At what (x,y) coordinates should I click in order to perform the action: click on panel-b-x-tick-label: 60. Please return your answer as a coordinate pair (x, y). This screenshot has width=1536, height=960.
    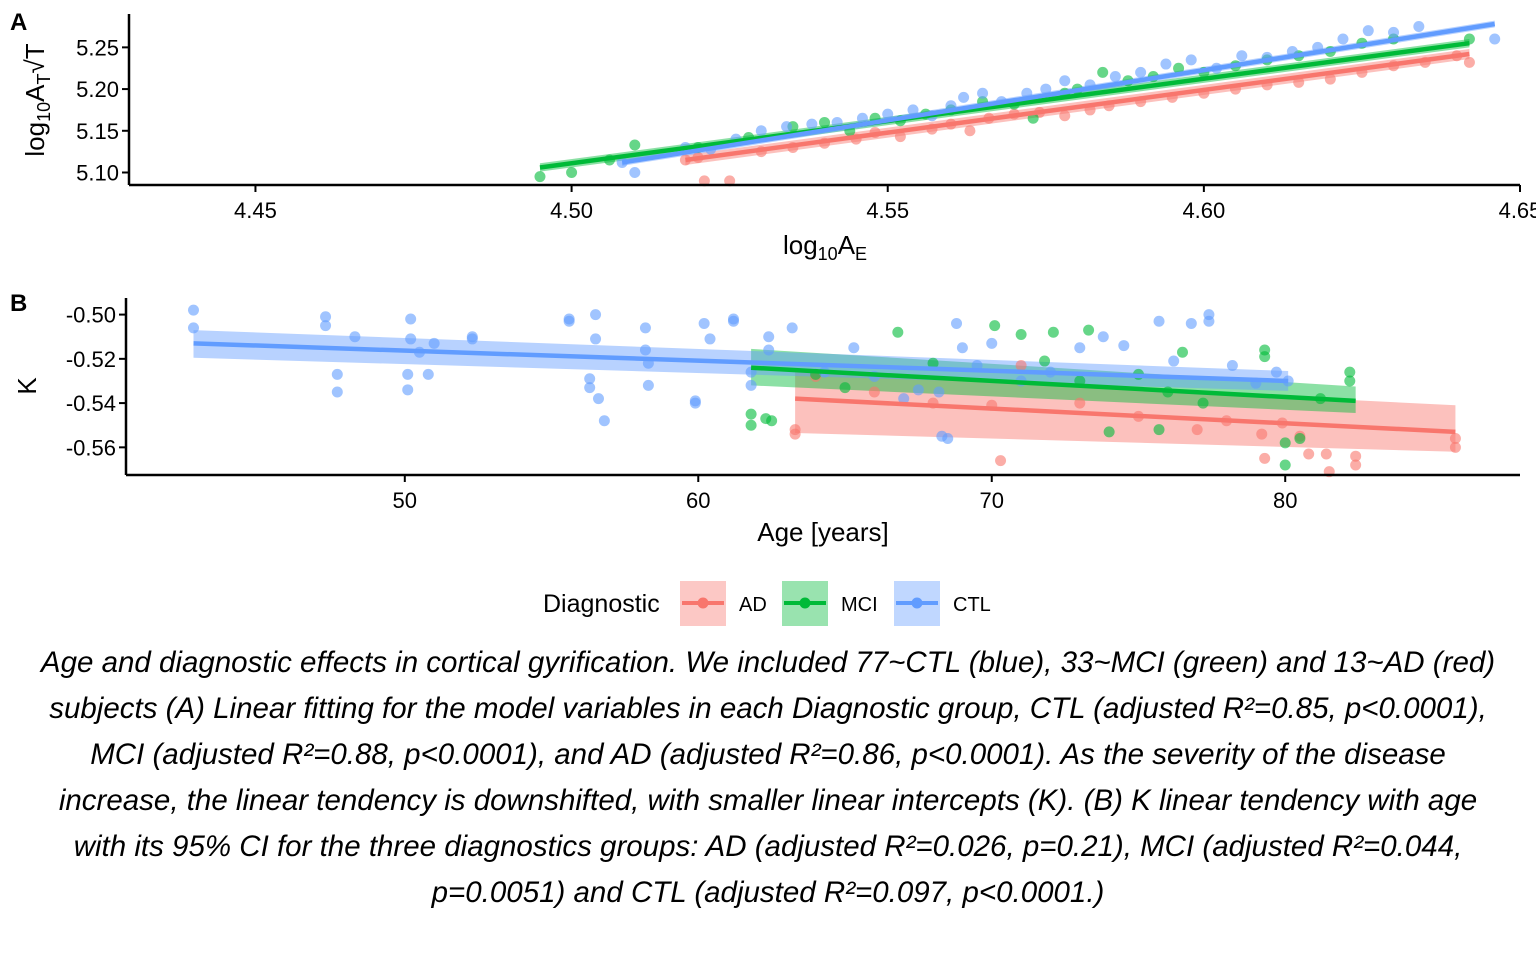
    Looking at the image, I should click on (698, 500).